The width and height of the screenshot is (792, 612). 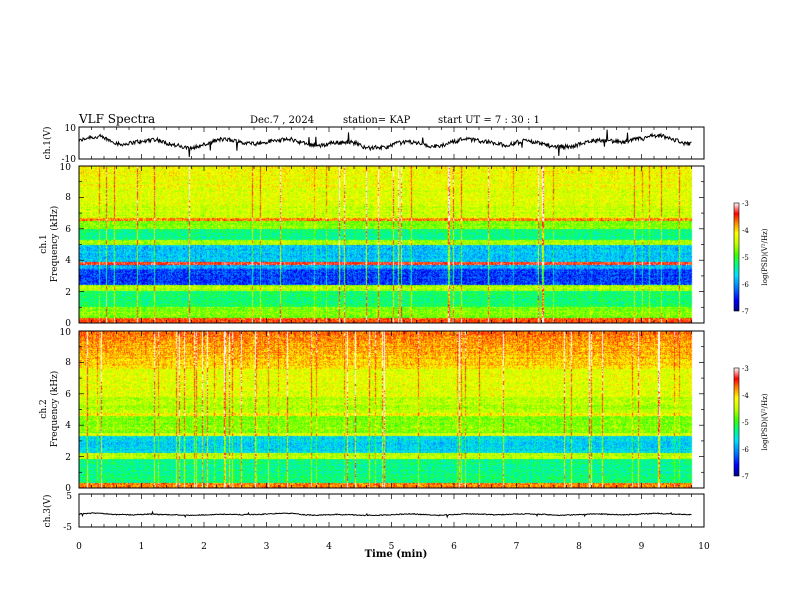 I want to click on x-tick-label-0: 0, so click(x=79, y=547).